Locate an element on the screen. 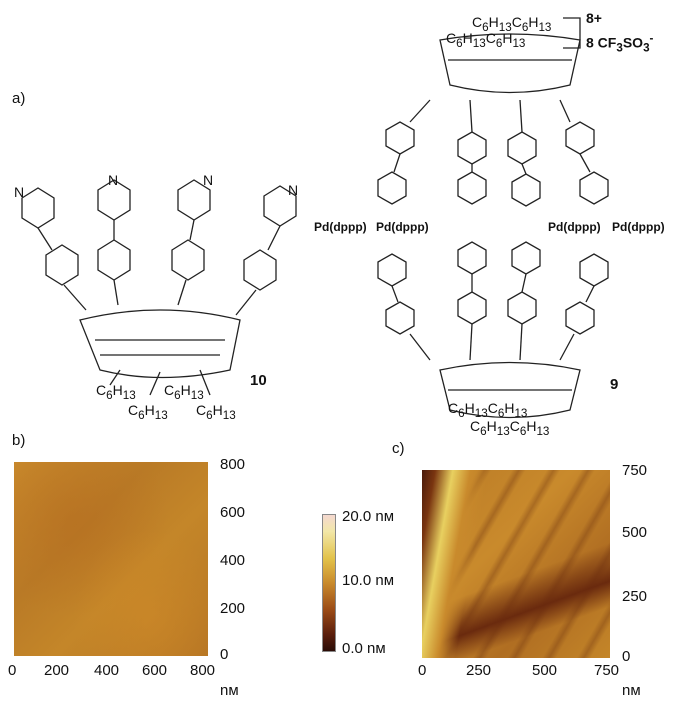 The image size is (682, 702). mol10-hexyl-2: C6H13 is located at coordinates (184, 392).